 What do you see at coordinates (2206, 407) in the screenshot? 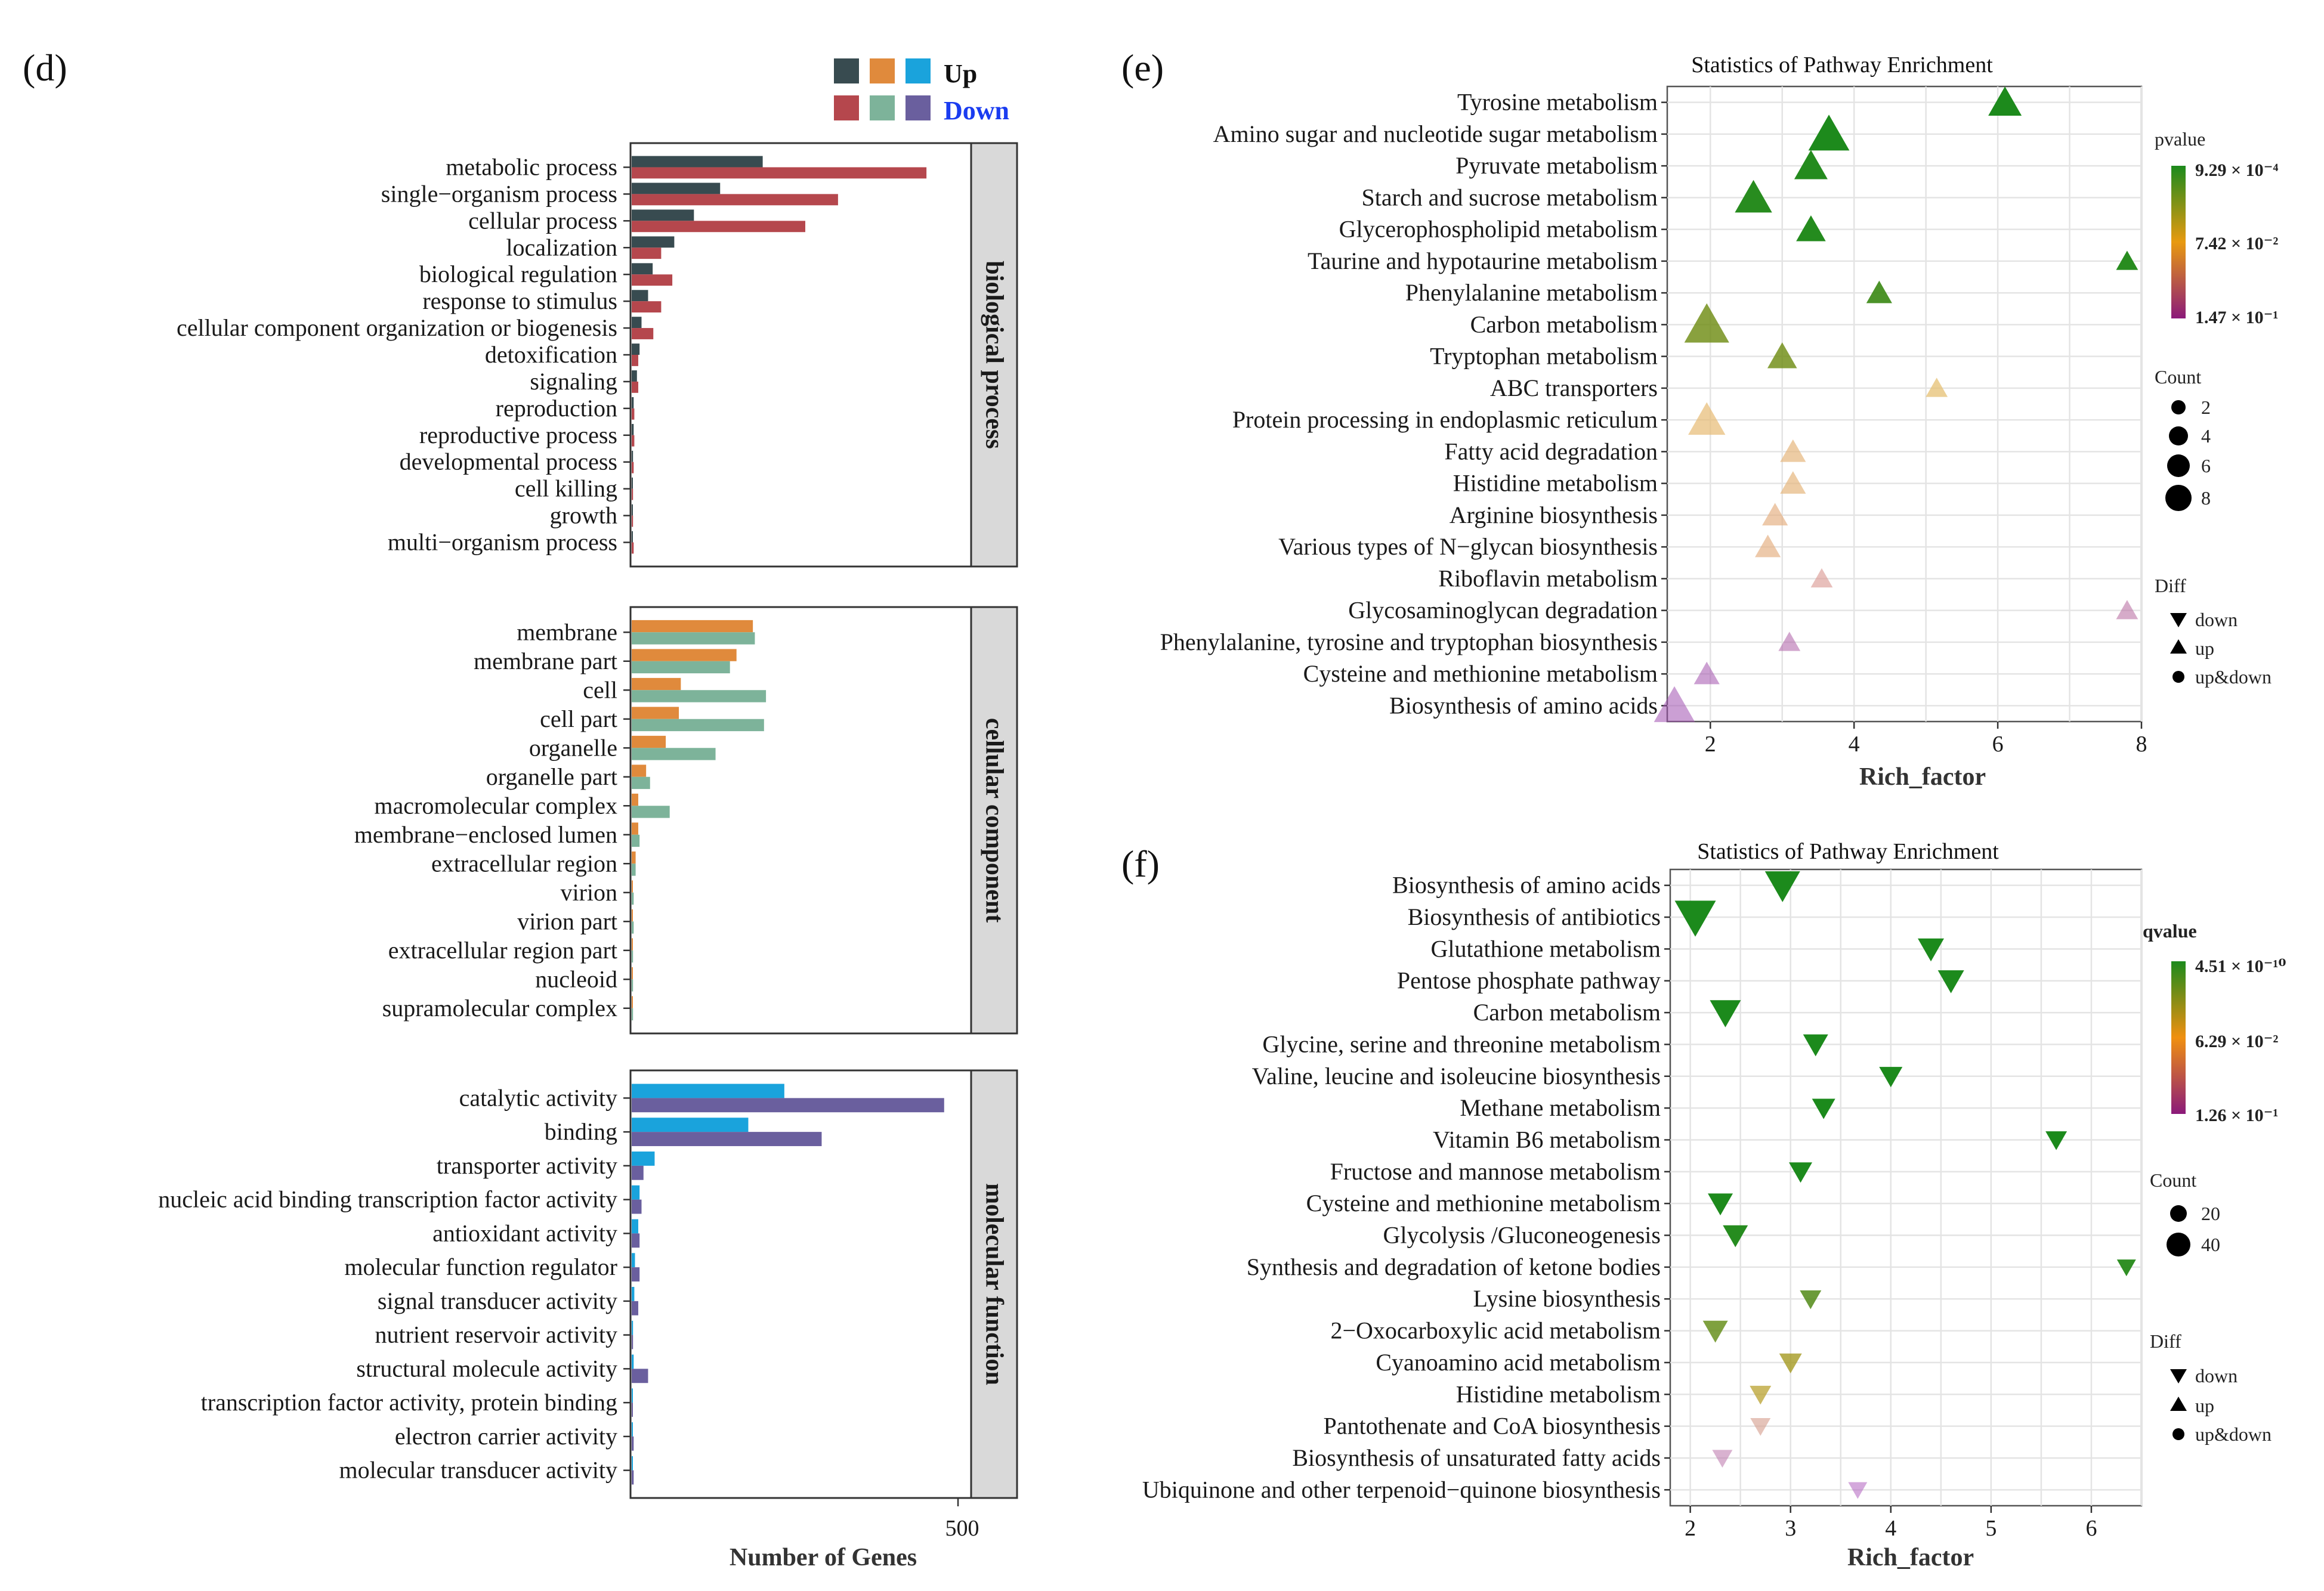
I see `legend-e-size-label-1: 2` at bounding box center [2206, 407].